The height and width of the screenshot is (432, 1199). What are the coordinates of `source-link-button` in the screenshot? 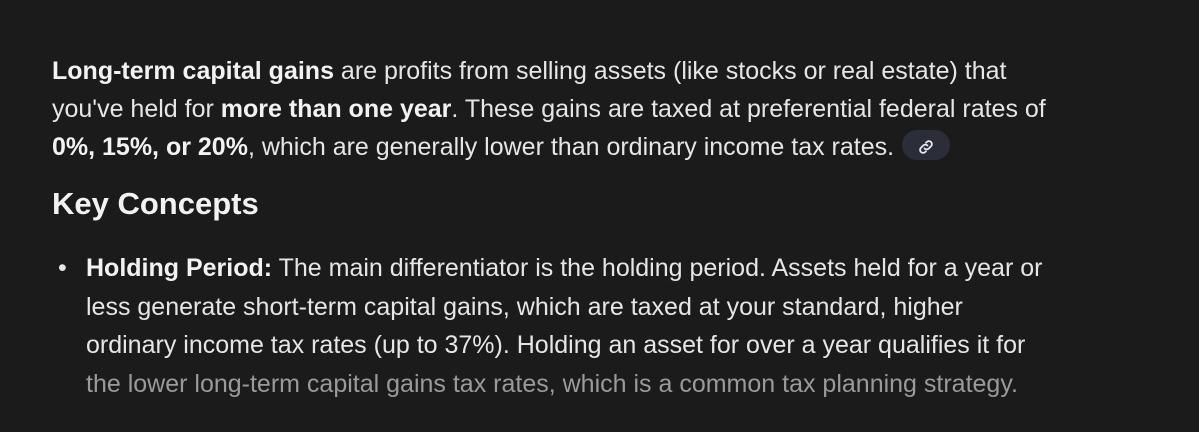 It's located at (926, 145).